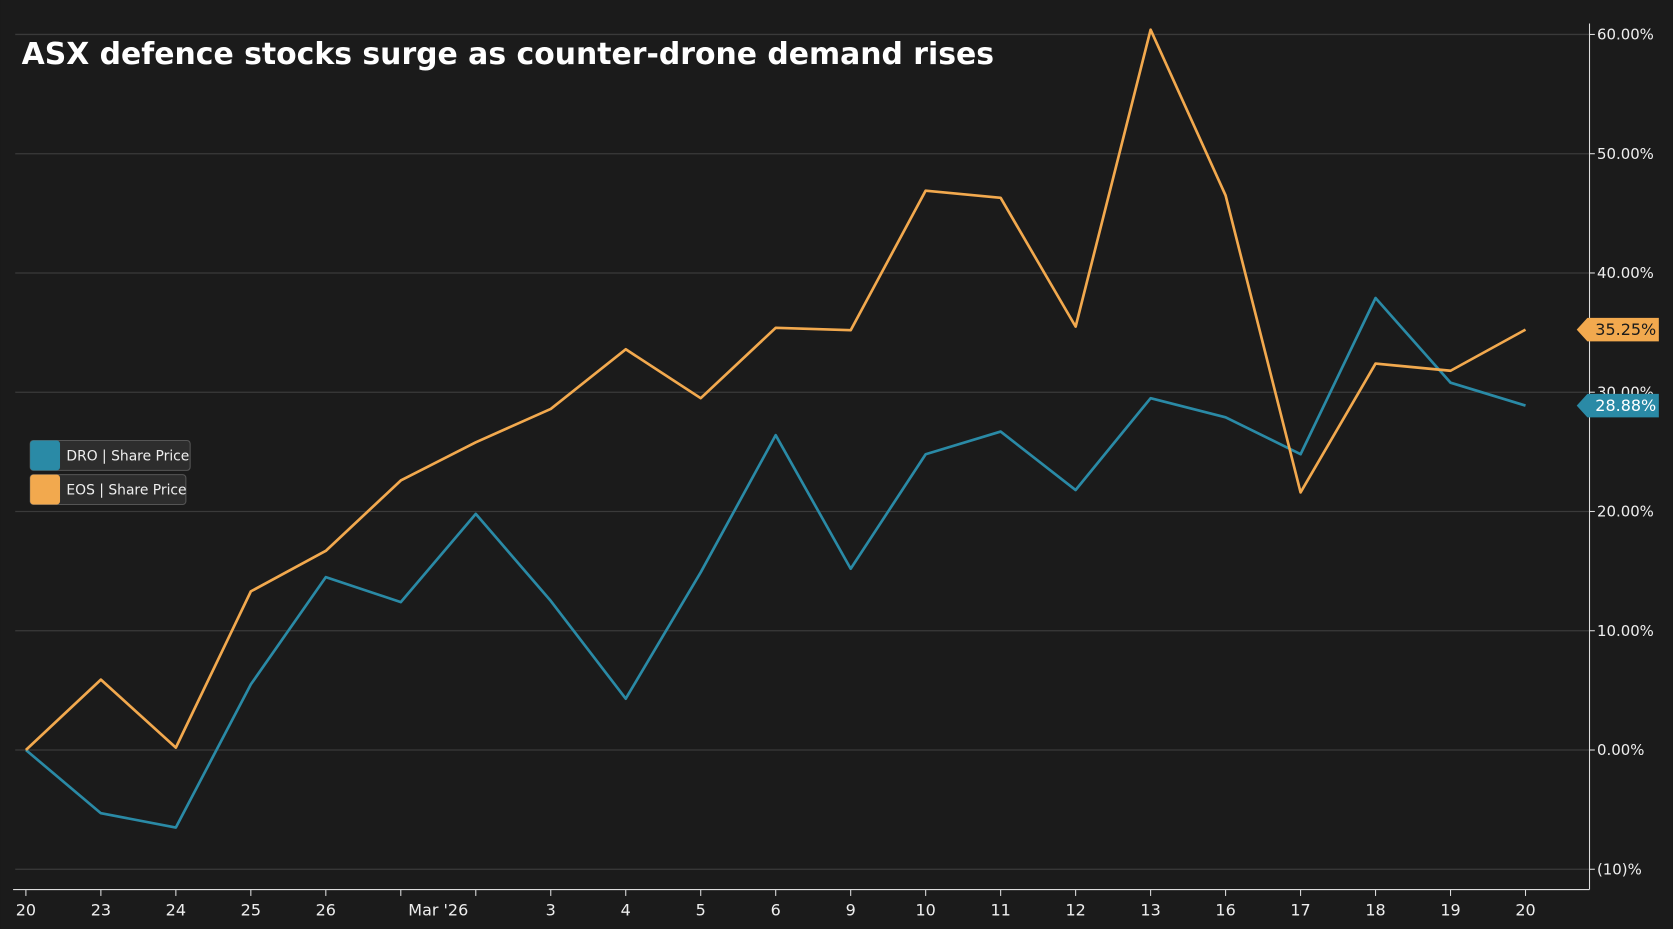  Describe the element at coordinates (1625, 154) in the screenshot. I see `y-tick-label: 50.00%` at that location.